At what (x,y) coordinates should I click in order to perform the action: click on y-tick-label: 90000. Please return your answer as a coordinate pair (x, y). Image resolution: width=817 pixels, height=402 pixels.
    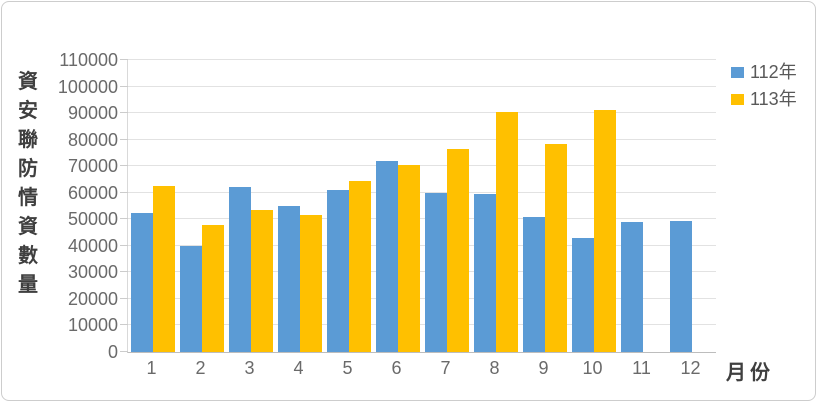
    Looking at the image, I should click on (92, 113).